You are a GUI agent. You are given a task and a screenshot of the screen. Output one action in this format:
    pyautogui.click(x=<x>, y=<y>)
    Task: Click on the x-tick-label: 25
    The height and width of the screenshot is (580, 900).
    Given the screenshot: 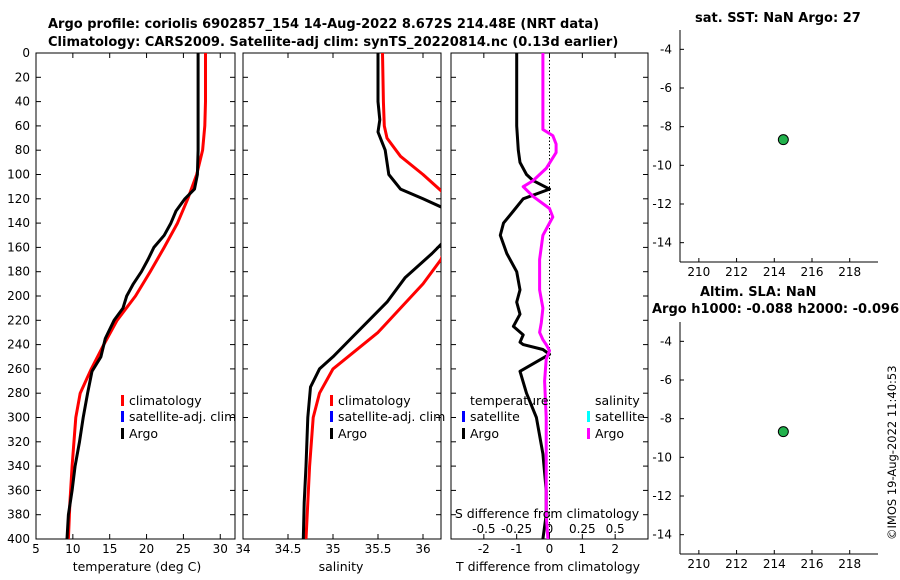 What is the action you would take?
    pyautogui.click(x=183, y=549)
    